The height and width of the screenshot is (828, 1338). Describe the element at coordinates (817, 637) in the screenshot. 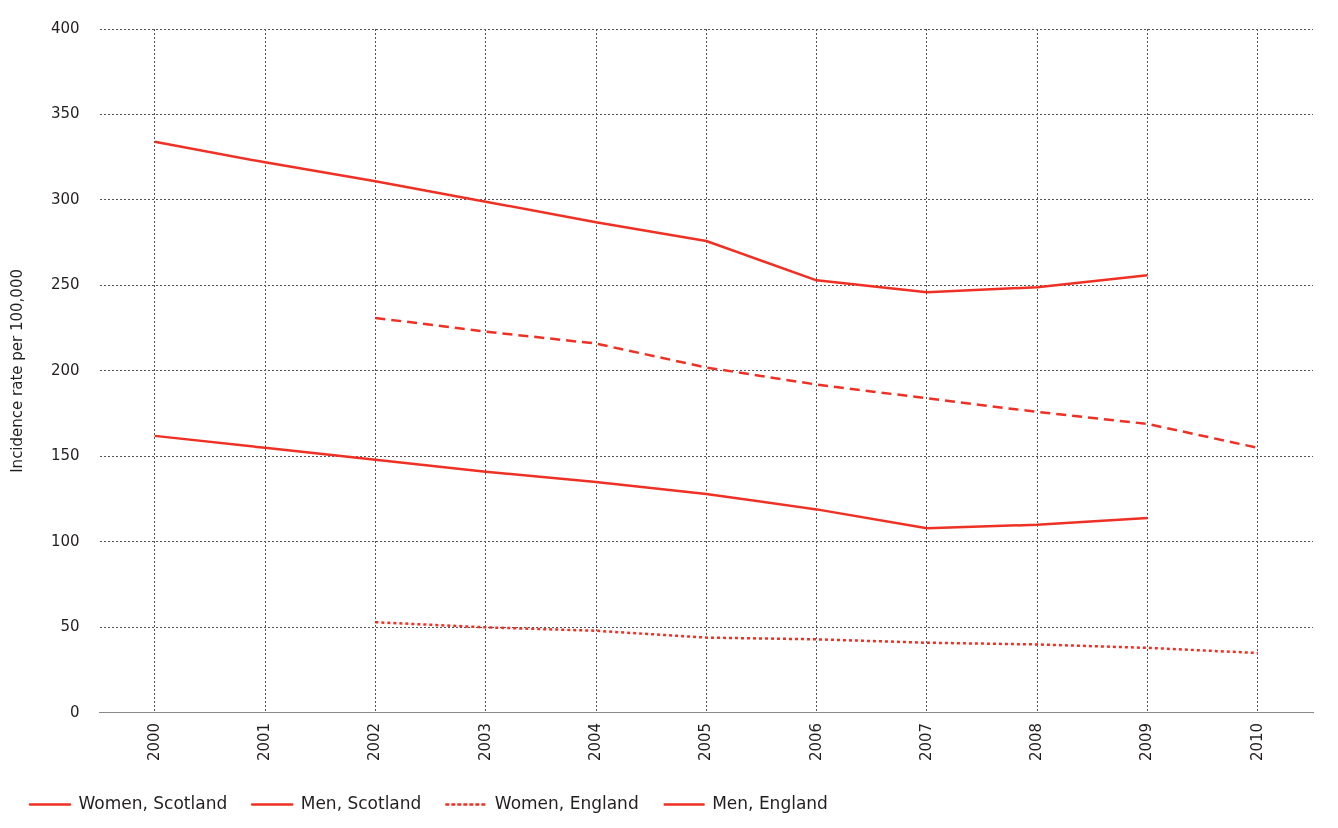

I see `line-series` at that location.